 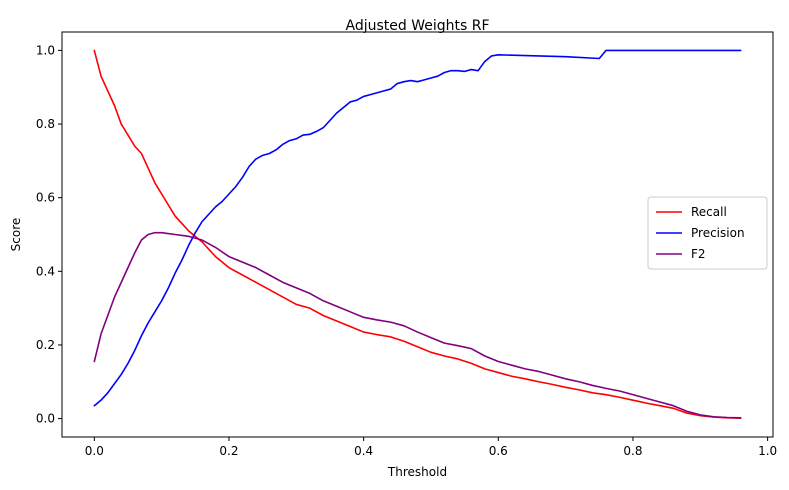 What do you see at coordinates (698, 254) in the screenshot?
I see `legend-label-f2: F2` at bounding box center [698, 254].